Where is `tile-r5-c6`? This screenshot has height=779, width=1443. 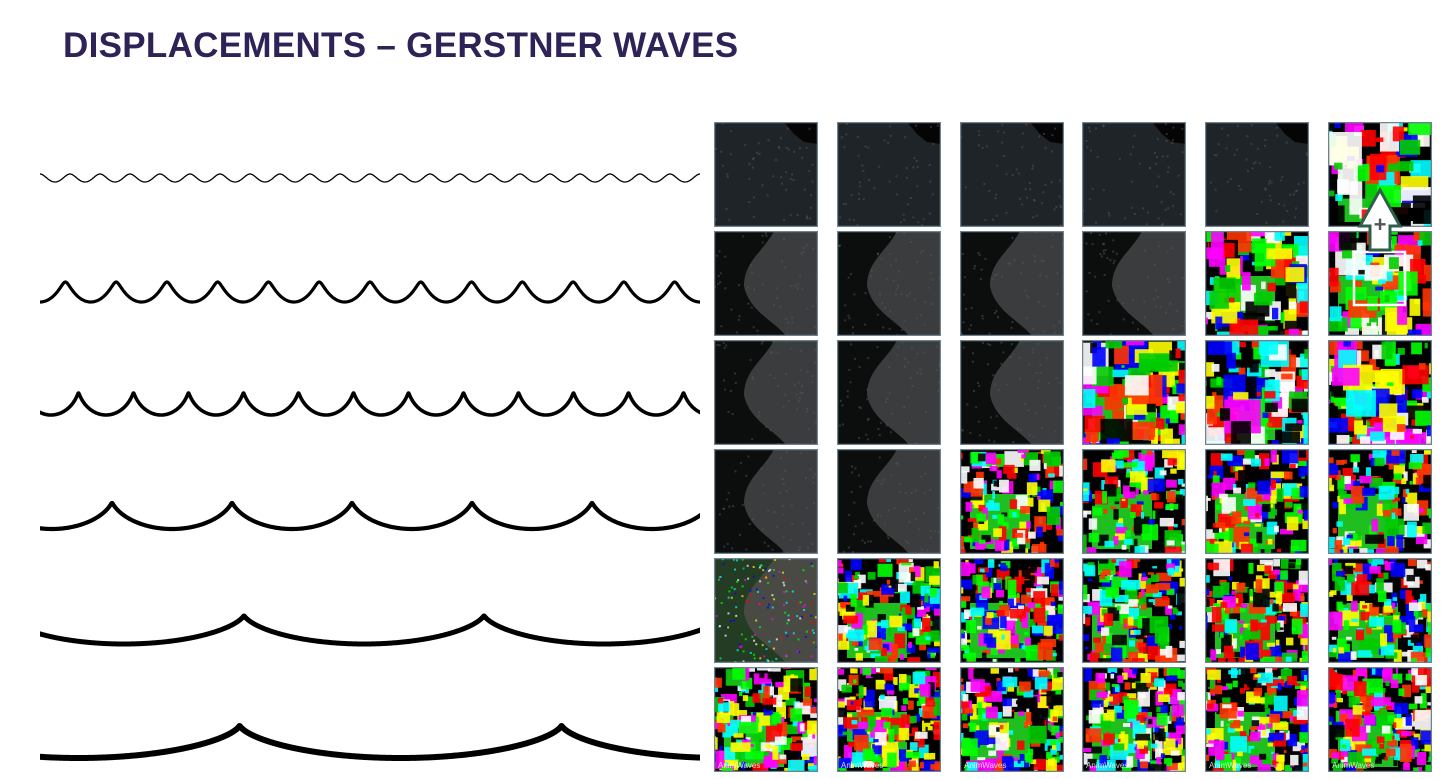 tile-r5-c6 is located at coordinates (1380, 610).